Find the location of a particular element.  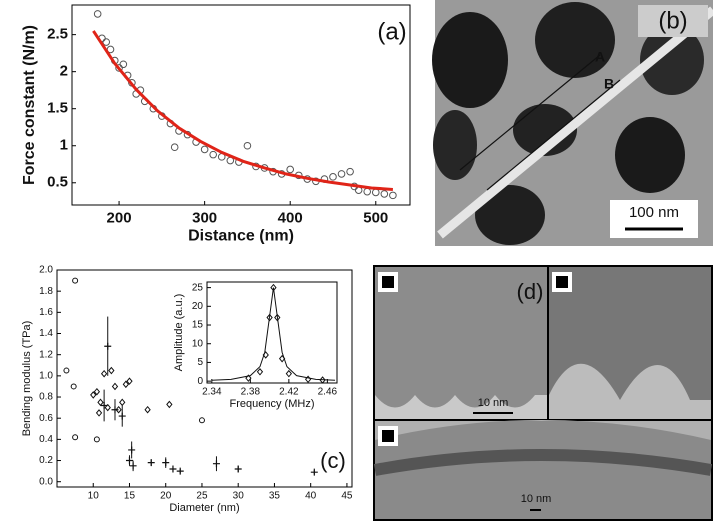

y-tick-label: 1.0 is located at coordinates (46, 375).